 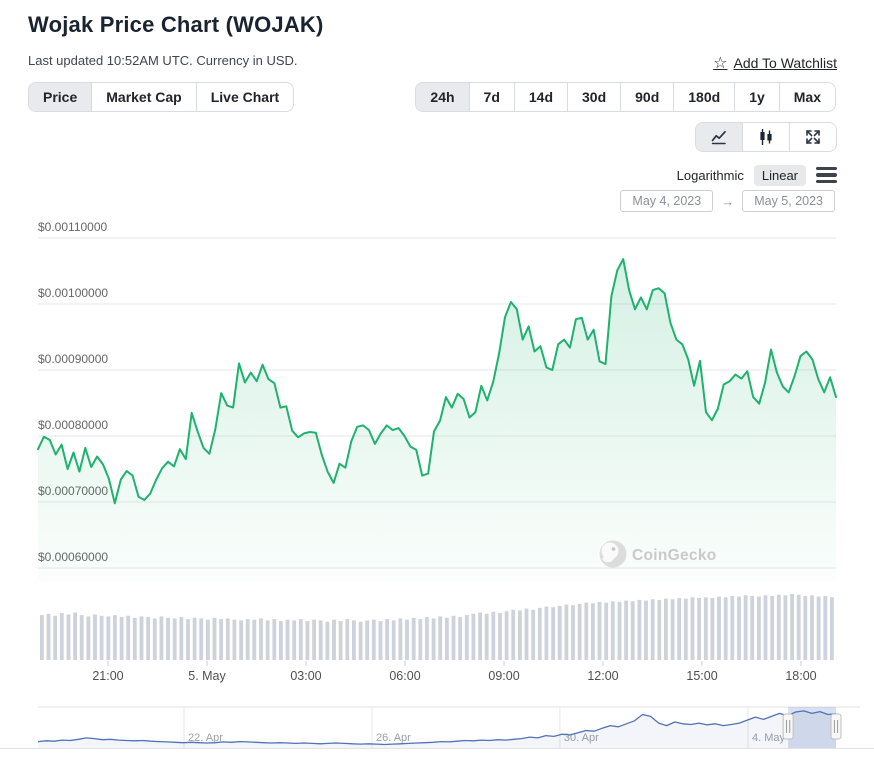 I want to click on chart-type-line-chart, so click(x=719, y=137).